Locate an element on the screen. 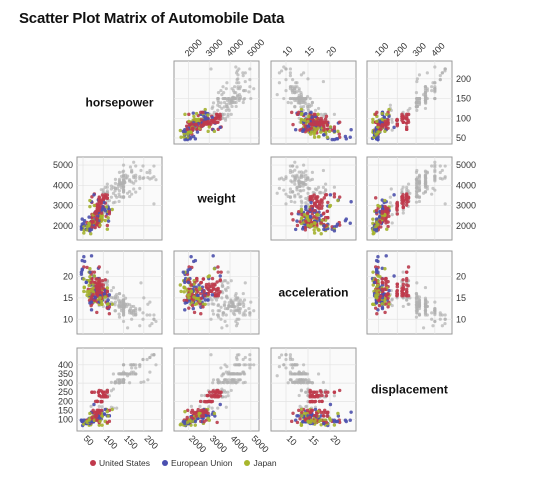 The height and width of the screenshot is (487, 533). cell-weight-vs-horsepower is located at coordinates (119, 198).